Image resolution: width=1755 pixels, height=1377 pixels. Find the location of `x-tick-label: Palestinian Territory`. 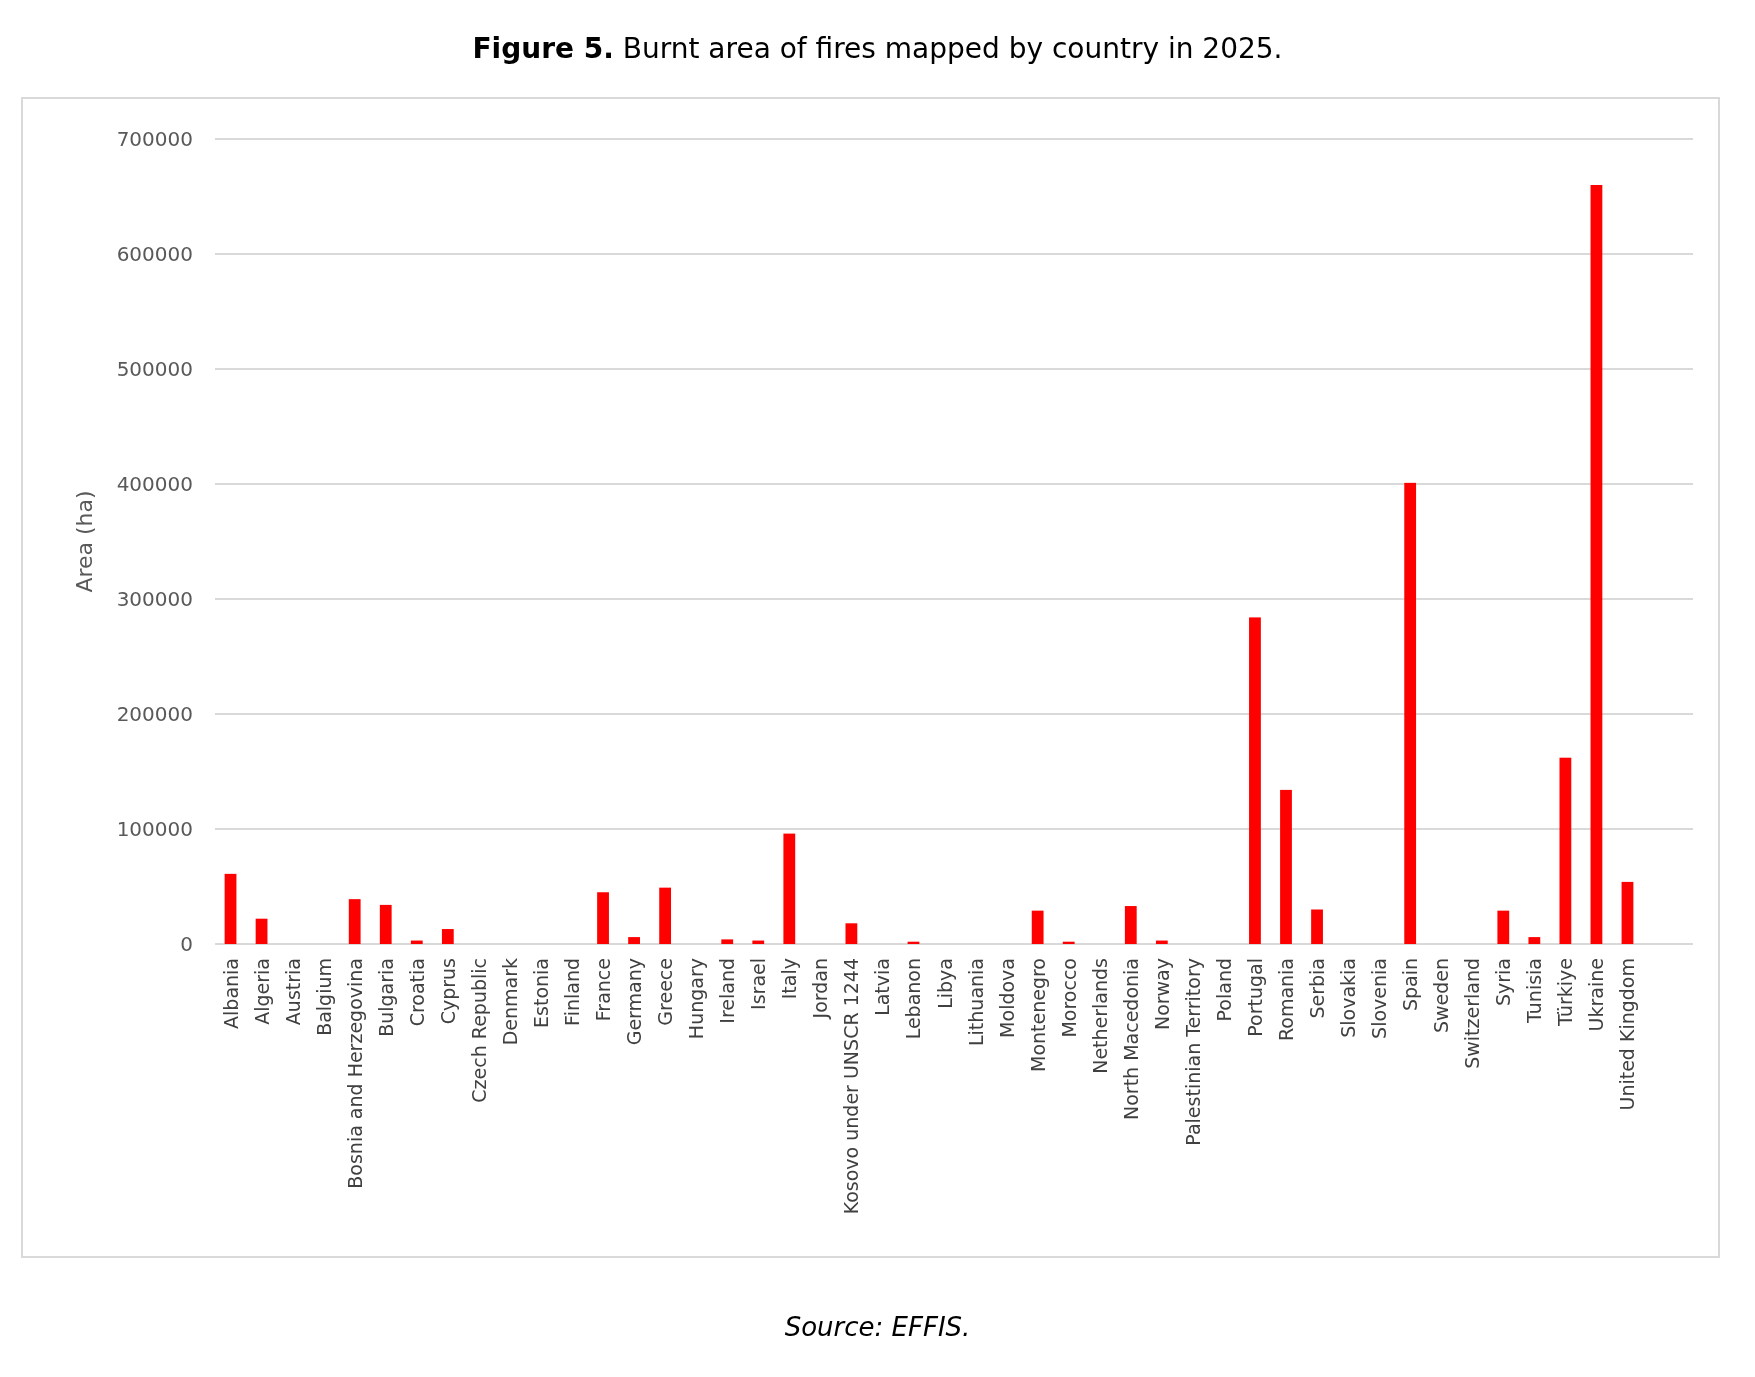

x-tick-label: Palestinian Territory is located at coordinates (1192, 1052).